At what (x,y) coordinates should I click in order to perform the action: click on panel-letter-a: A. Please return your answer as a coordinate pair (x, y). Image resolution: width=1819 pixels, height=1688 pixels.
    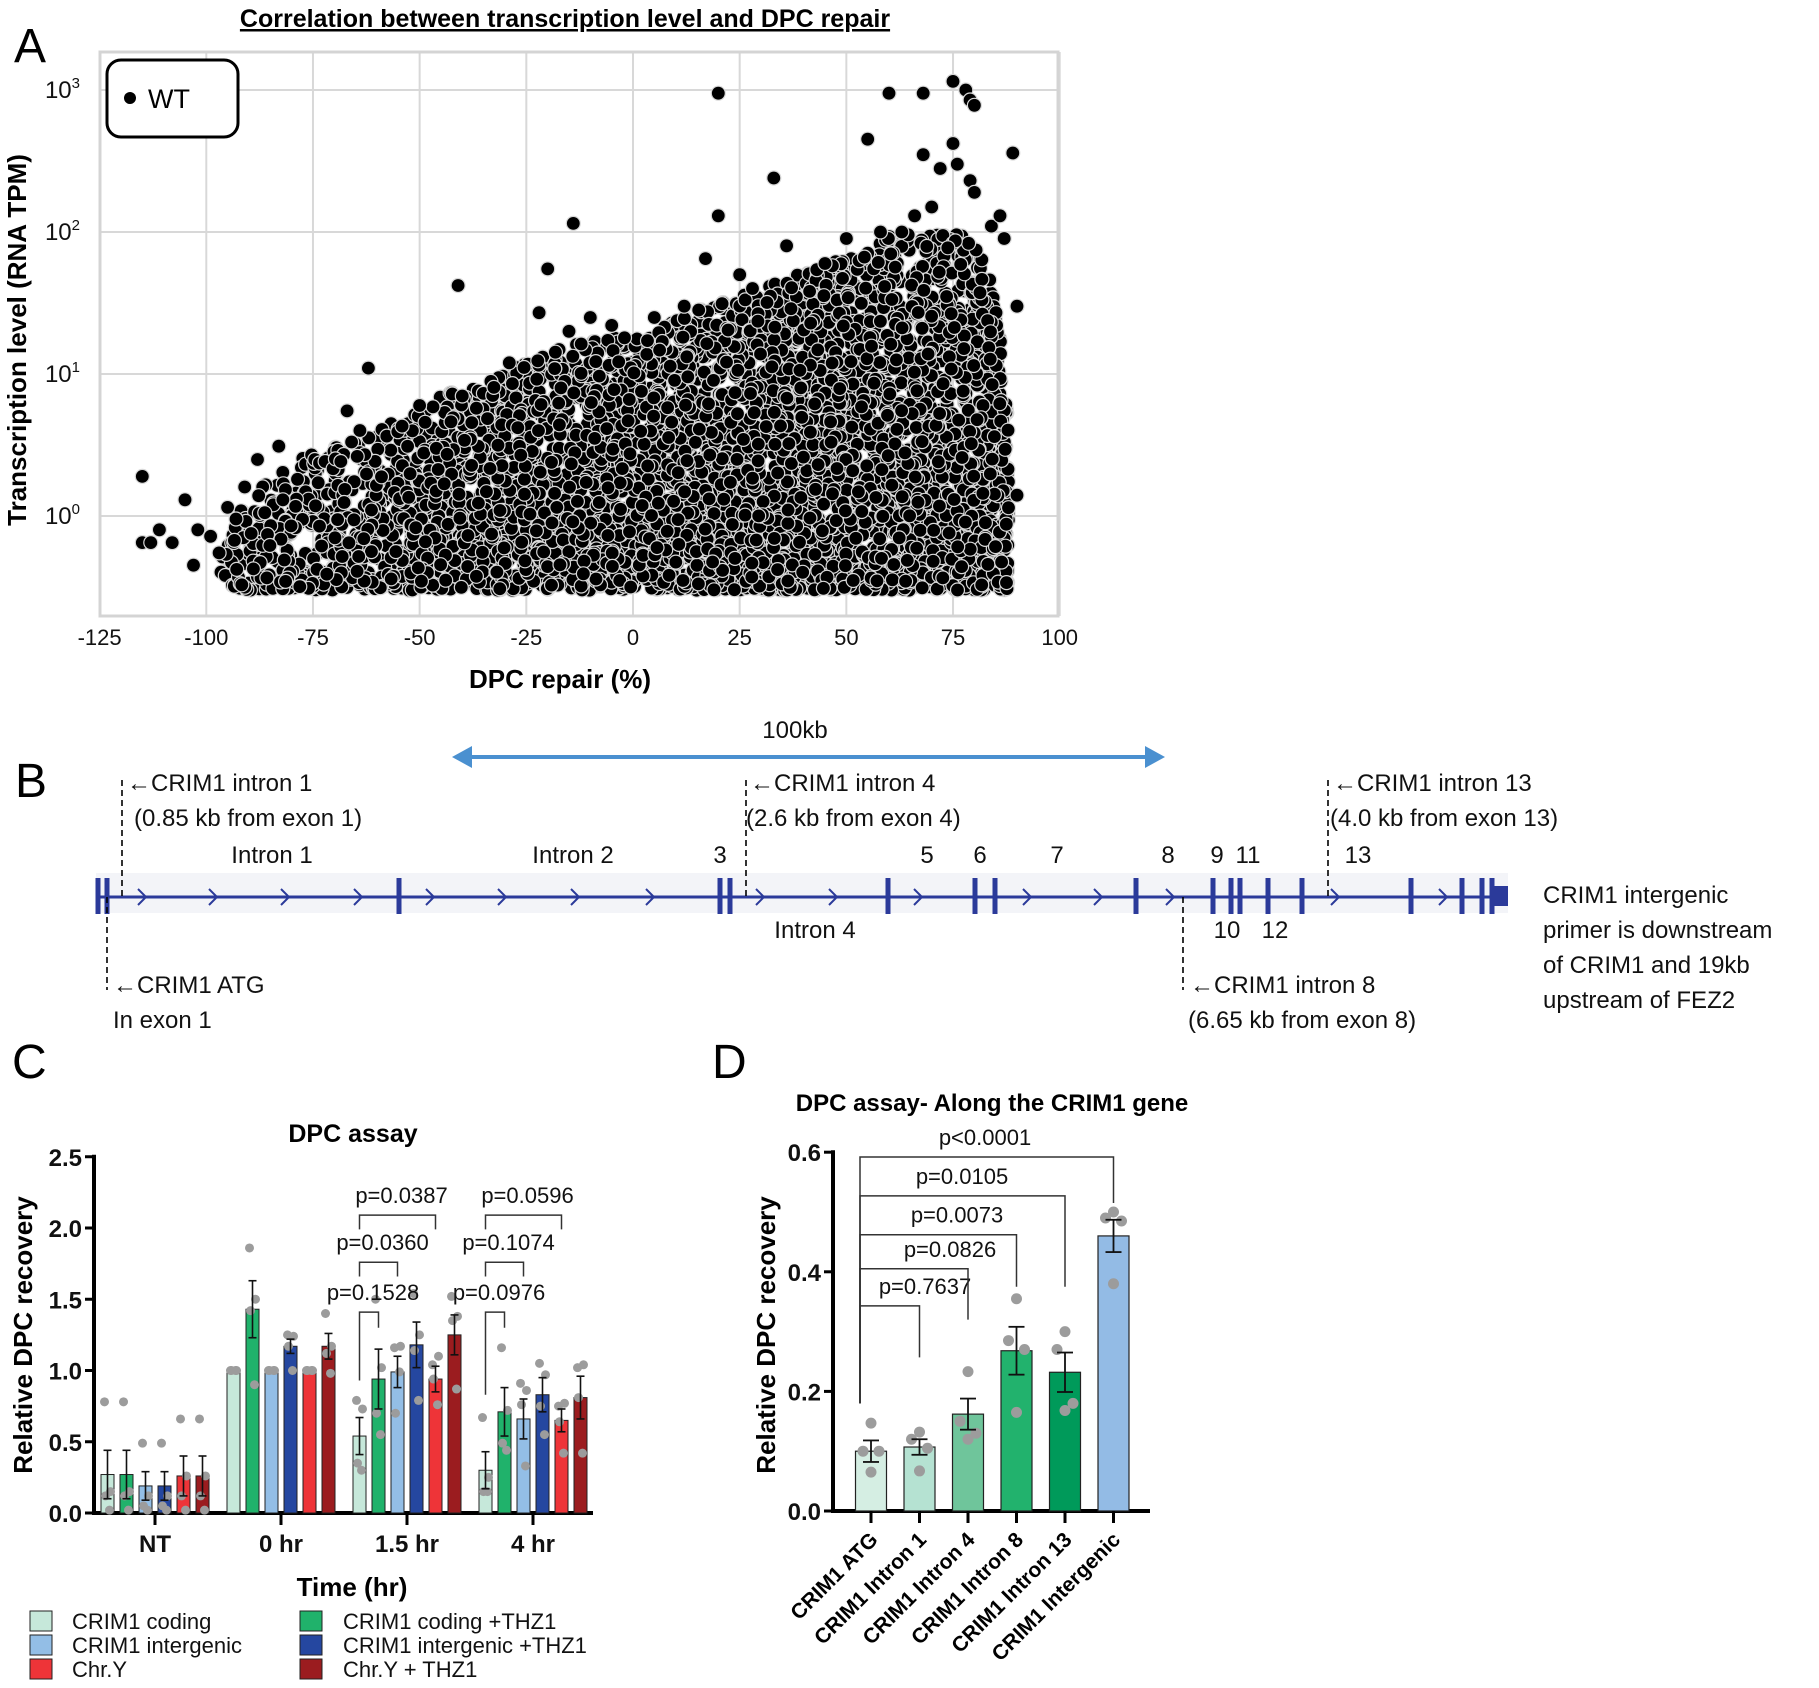
    Looking at the image, I should click on (30, 46).